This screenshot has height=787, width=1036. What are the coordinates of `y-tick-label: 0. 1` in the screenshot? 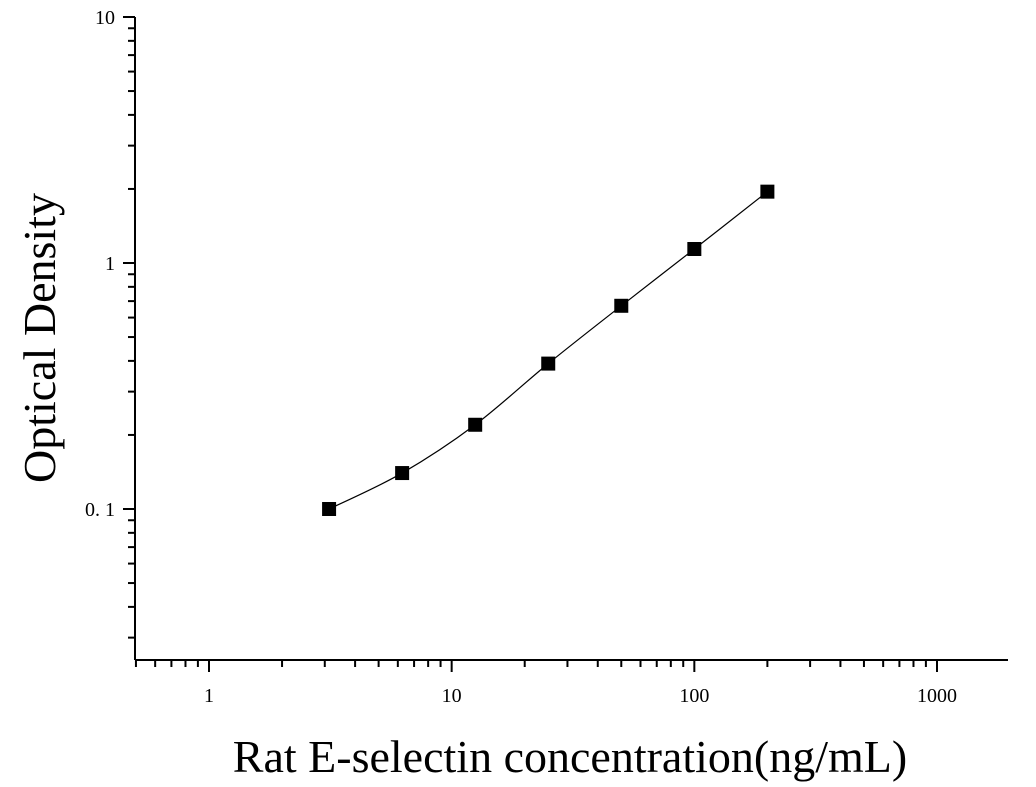 It's located at (100, 510).